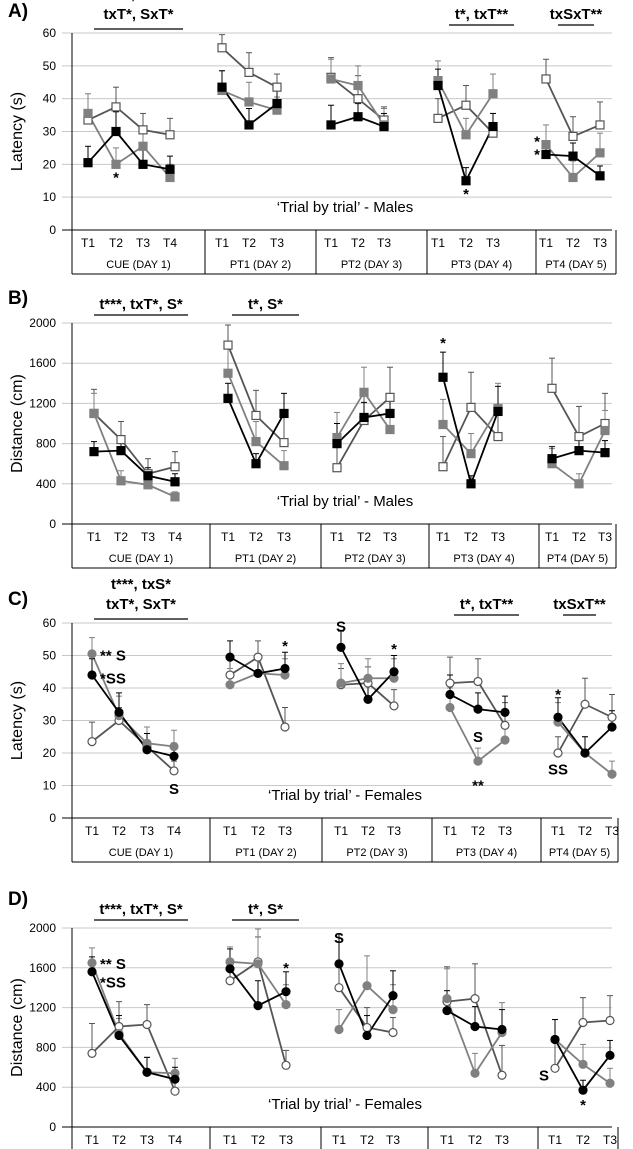 The image size is (633, 1149). What do you see at coordinates (141, 584) in the screenshot?
I see `significance-annotation: t***, txS*` at bounding box center [141, 584].